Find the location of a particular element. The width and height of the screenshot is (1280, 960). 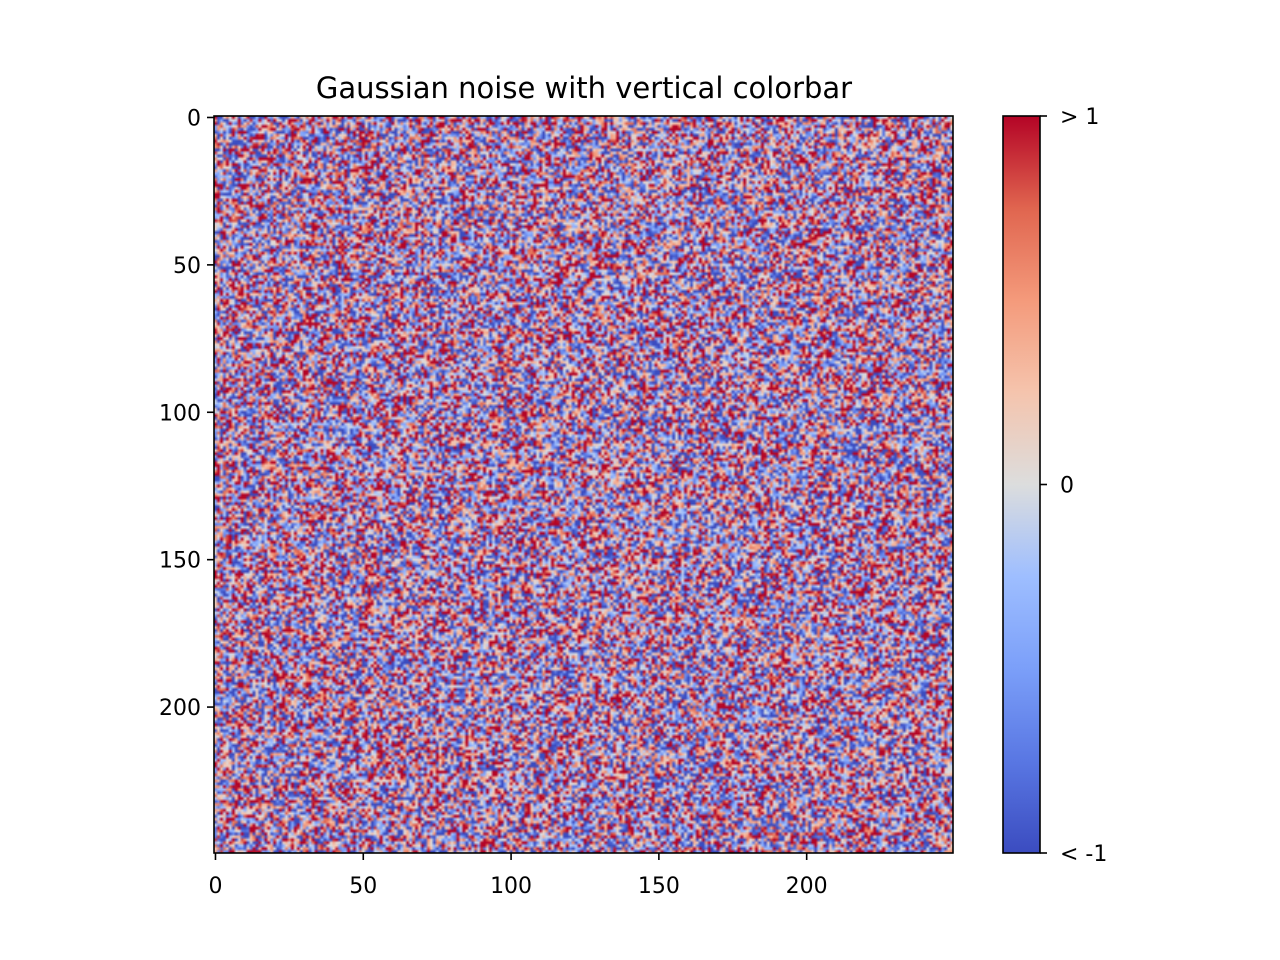

x-tick-label: 50 is located at coordinates (363, 886).